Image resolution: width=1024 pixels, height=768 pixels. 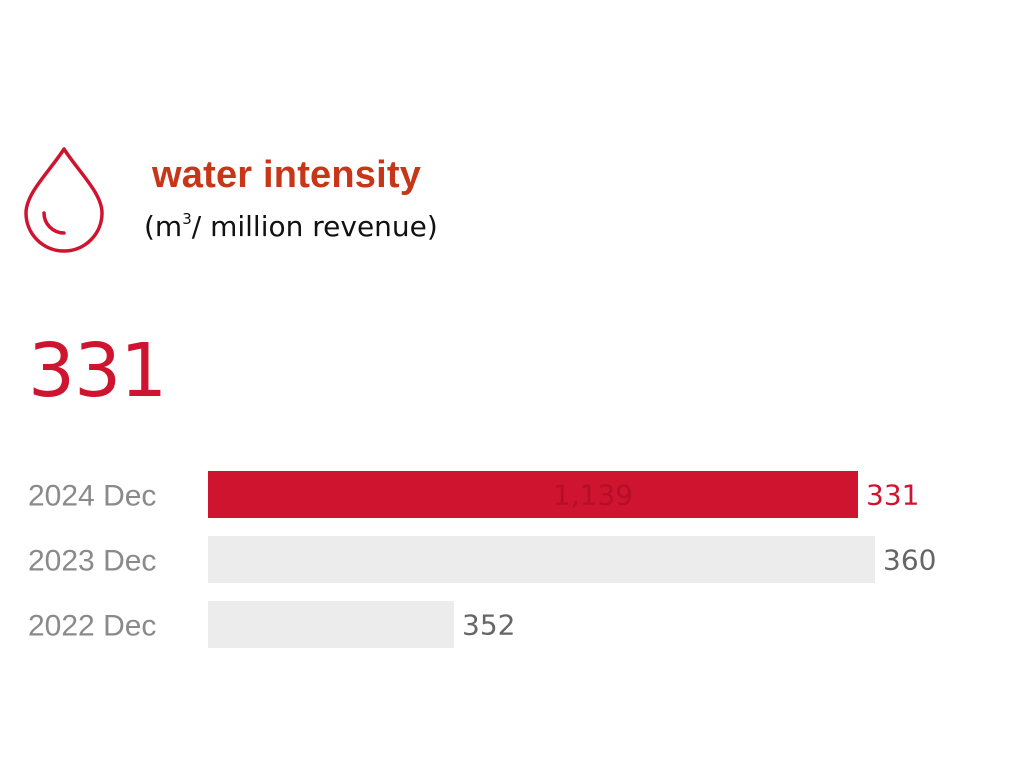 What do you see at coordinates (593, 495) in the screenshot?
I see `faded-bar-label: 1,139` at bounding box center [593, 495].